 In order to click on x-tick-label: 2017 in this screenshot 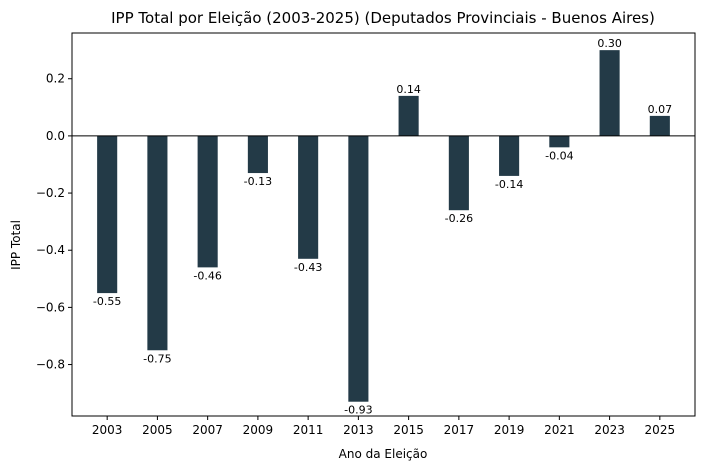, I will do `click(459, 430)`.